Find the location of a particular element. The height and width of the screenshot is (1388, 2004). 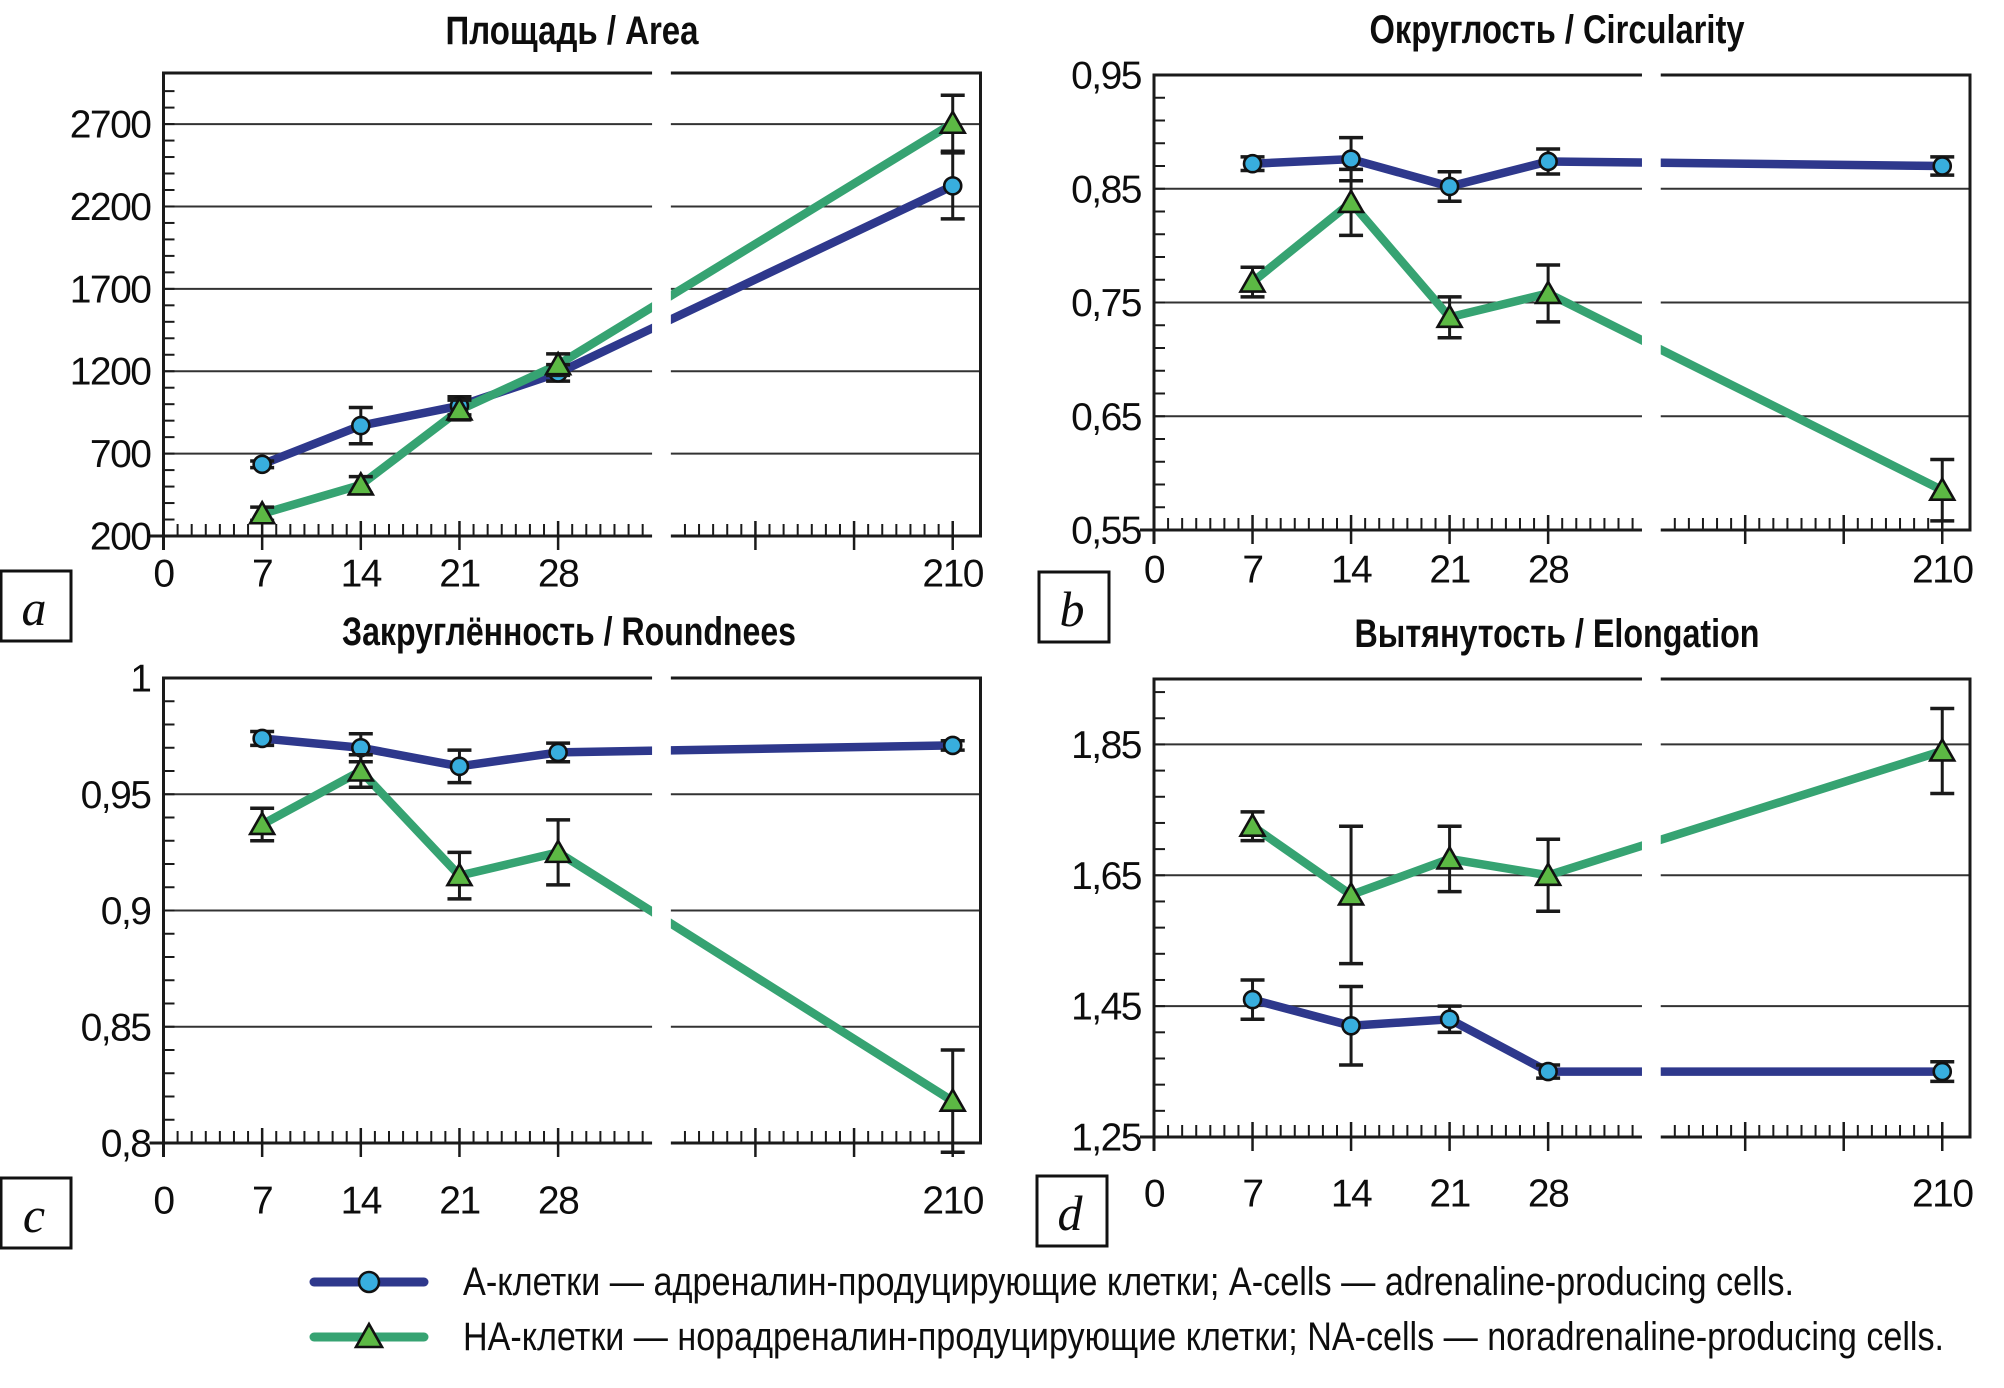

panel-b-title: Округлость / Circularity is located at coordinates (1558, 30).